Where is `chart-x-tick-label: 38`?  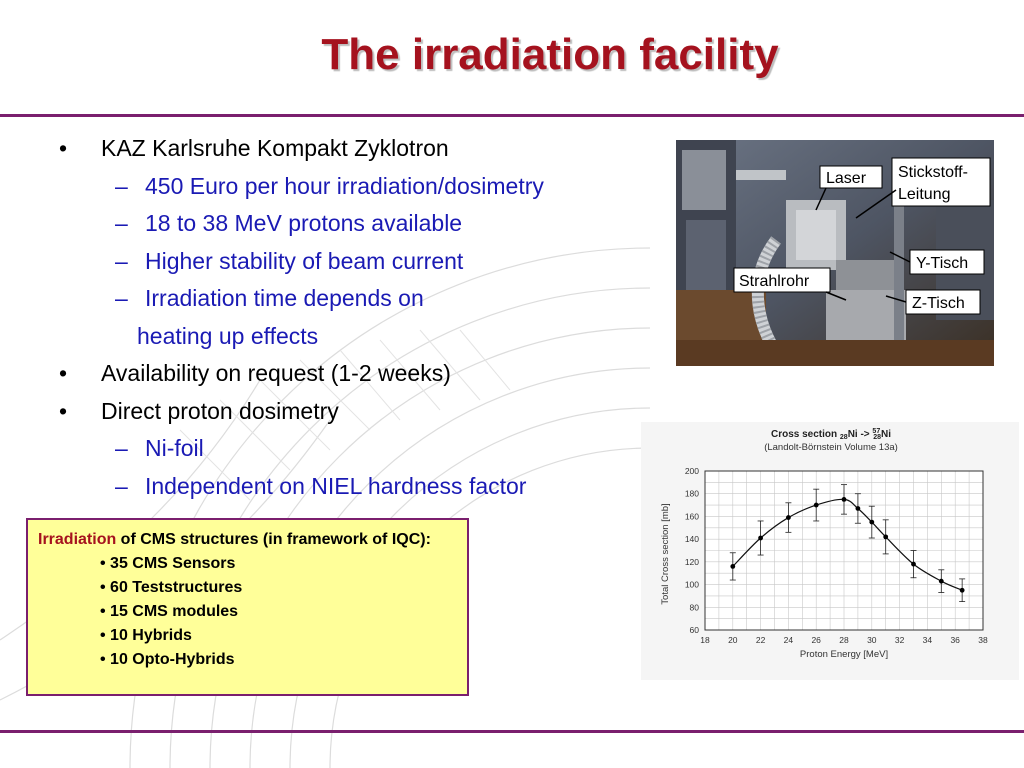 chart-x-tick-label: 38 is located at coordinates (983, 640).